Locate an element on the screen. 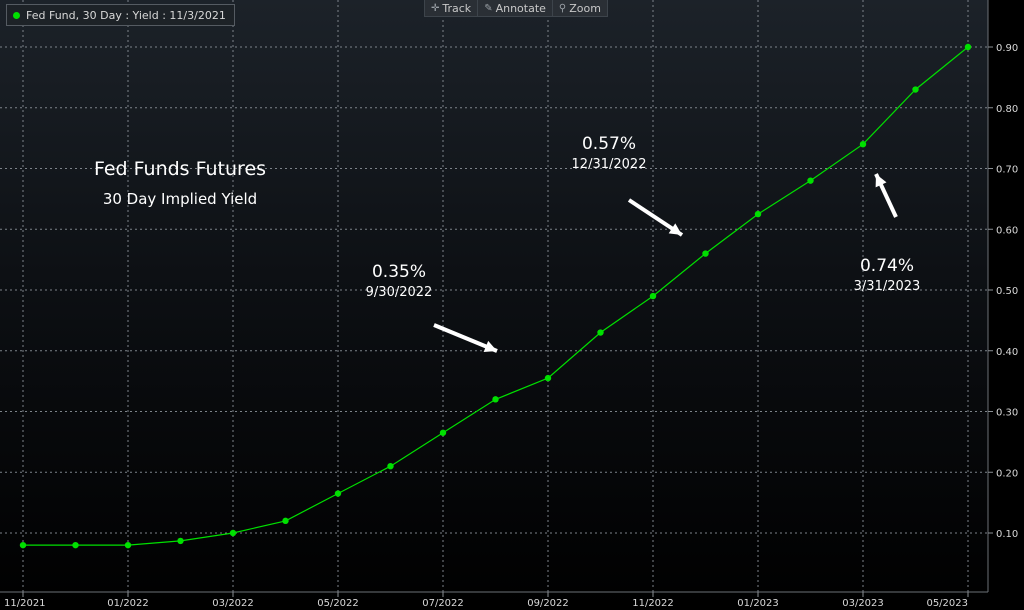  callout-mar-2023: 0.74% 3/31/2023 is located at coordinates (887, 275).